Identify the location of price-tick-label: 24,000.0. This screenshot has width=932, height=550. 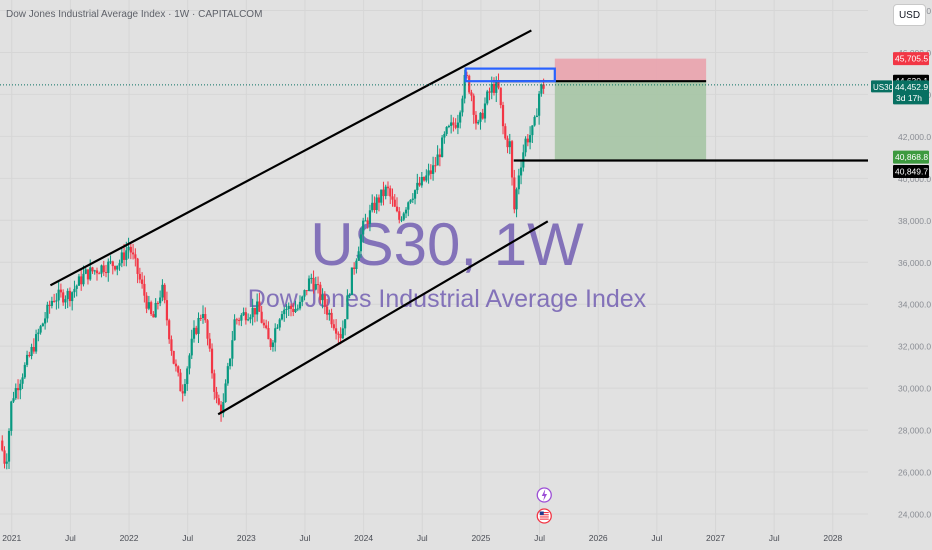
(914, 515).